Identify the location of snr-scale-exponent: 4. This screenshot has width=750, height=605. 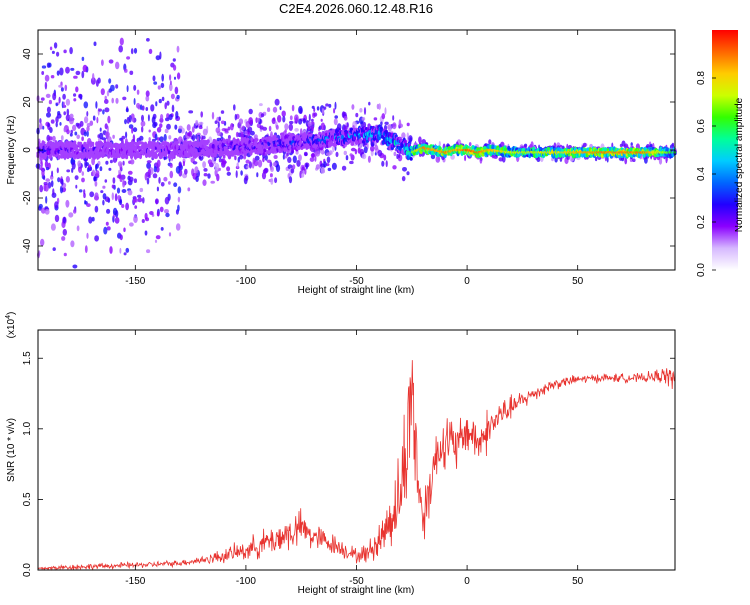
(8, 317).